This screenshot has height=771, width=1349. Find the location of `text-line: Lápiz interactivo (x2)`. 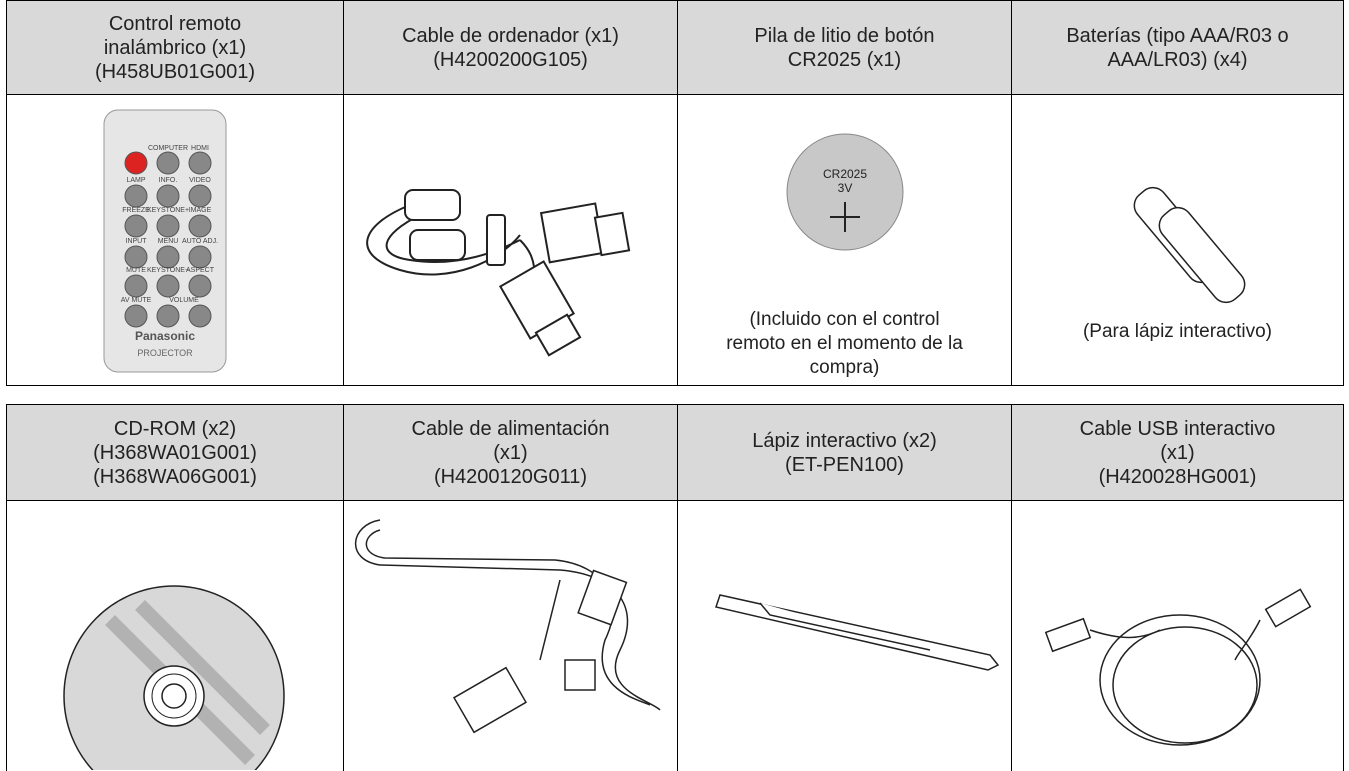

text-line: Lápiz interactivo (x2) is located at coordinates (844, 440).